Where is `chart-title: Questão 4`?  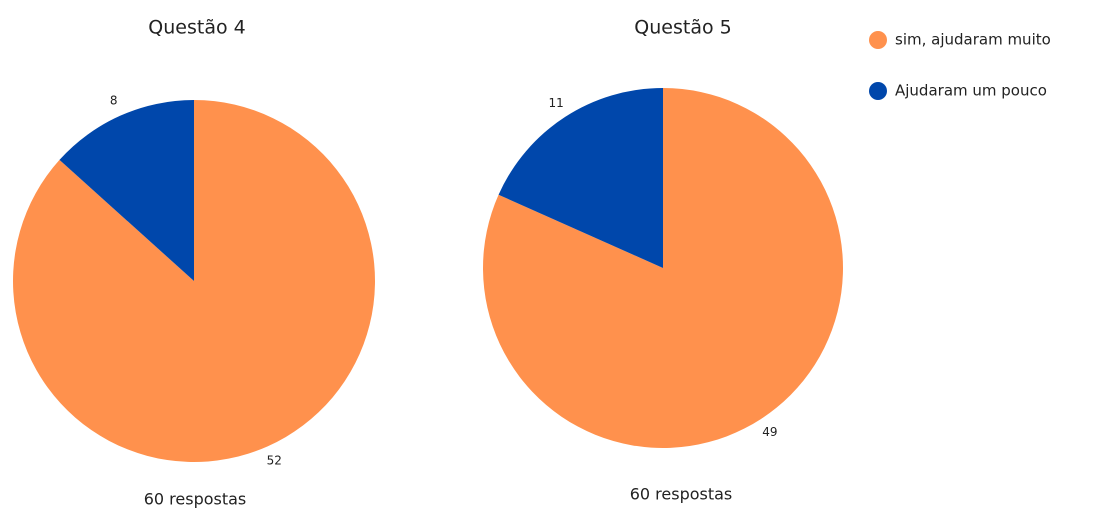 chart-title: Questão 4 is located at coordinates (196, 28).